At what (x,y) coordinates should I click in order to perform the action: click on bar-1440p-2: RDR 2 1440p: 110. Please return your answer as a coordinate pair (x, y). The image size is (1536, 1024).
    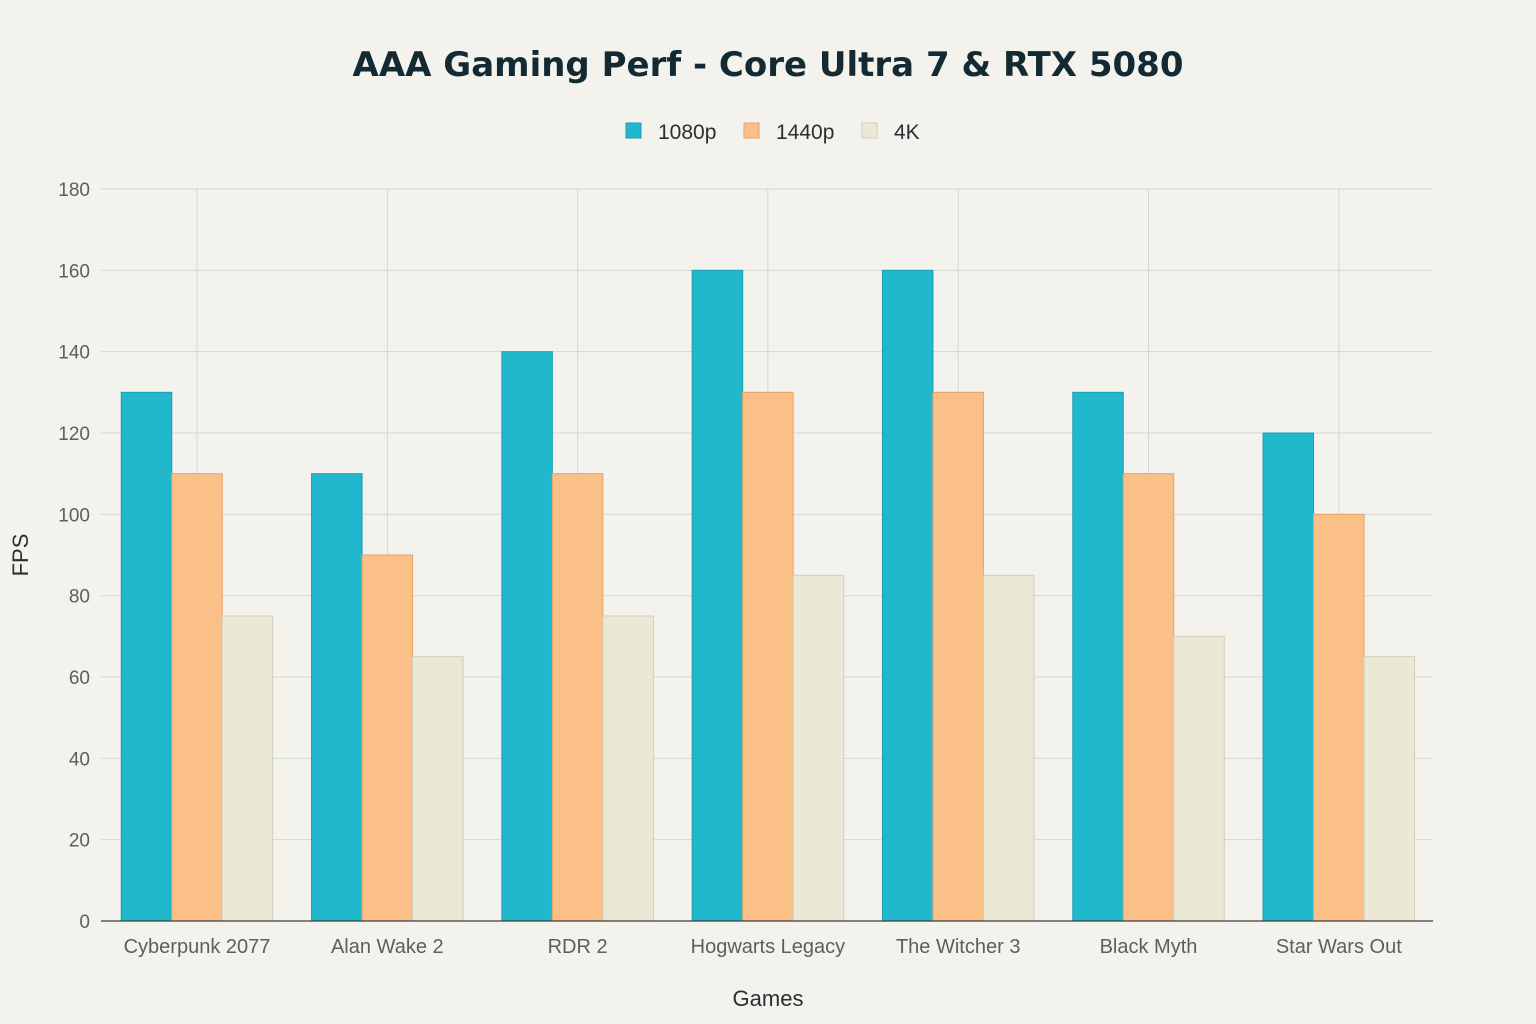
    Looking at the image, I should click on (577, 697).